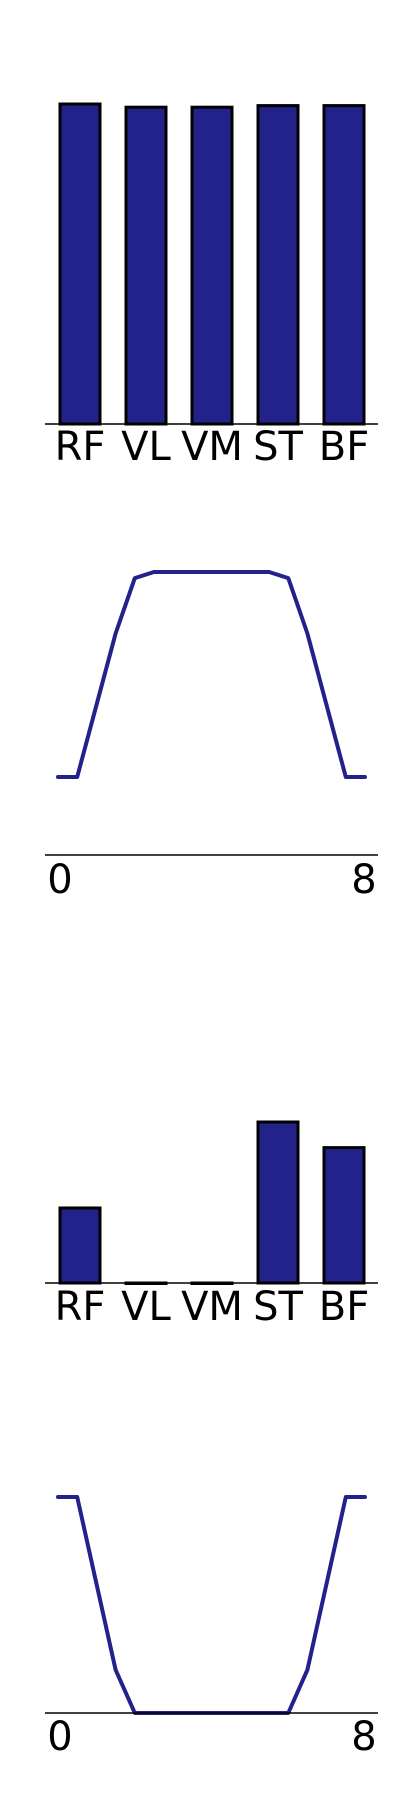  What do you see at coordinates (344, 447) in the screenshot?
I see `panel-1-tick-label-bf: BF` at bounding box center [344, 447].